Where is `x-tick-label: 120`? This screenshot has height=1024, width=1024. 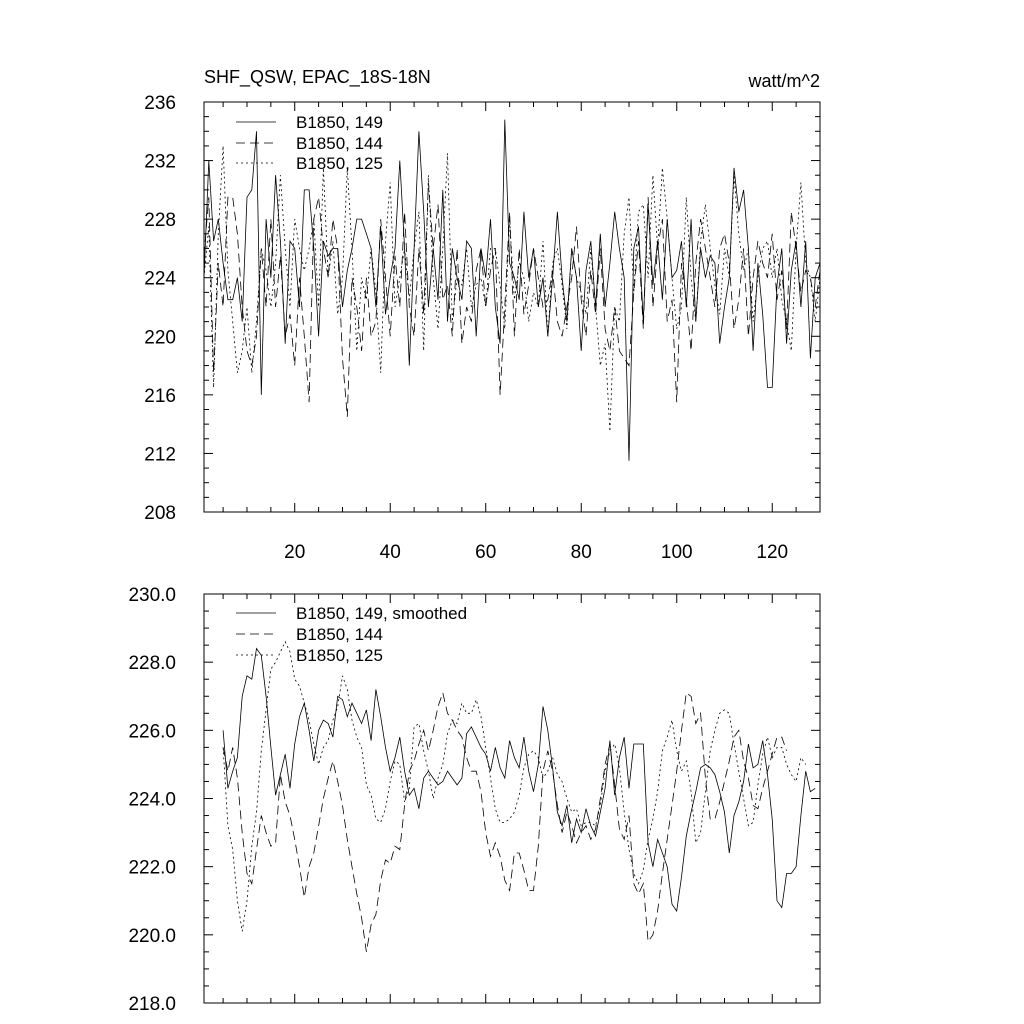 x-tick-label: 120 is located at coordinates (772, 552).